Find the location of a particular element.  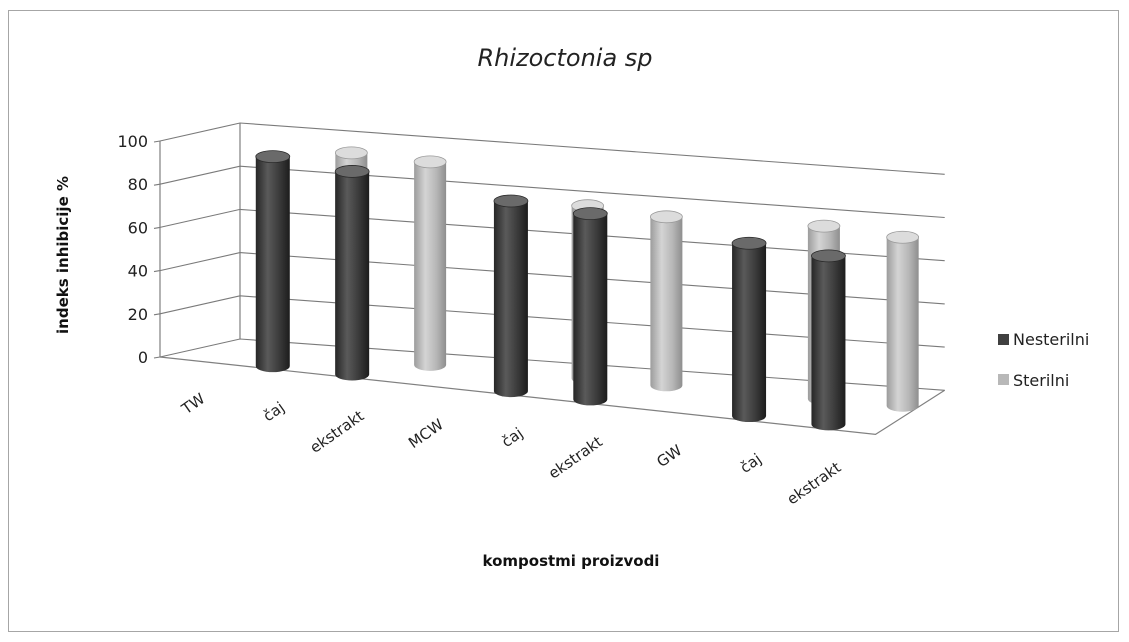

x-tick-label: GW is located at coordinates (669, 456).